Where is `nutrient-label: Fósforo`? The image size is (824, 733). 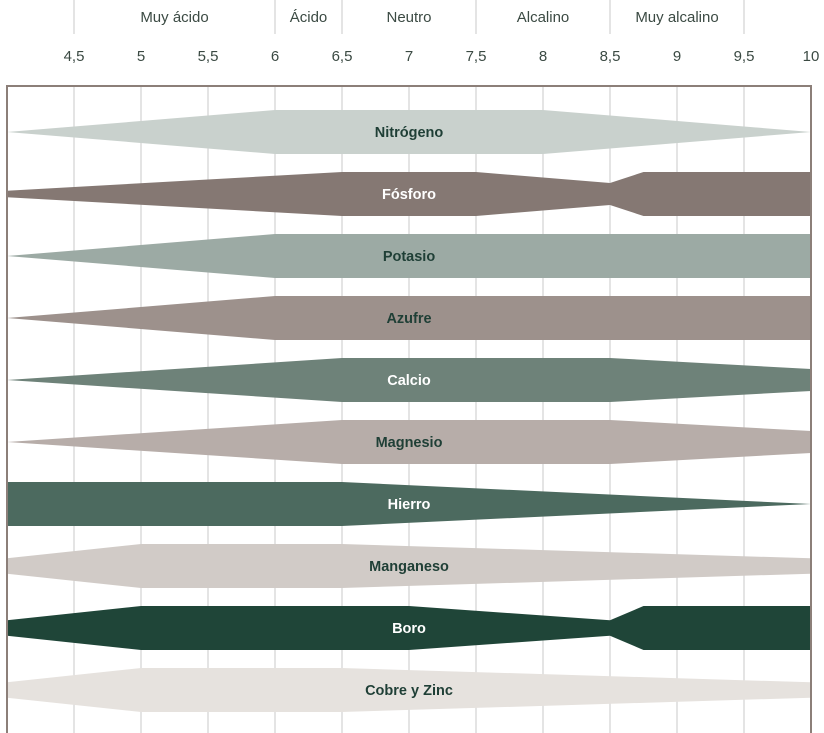
nutrient-label: Fósforo is located at coordinates (409, 195).